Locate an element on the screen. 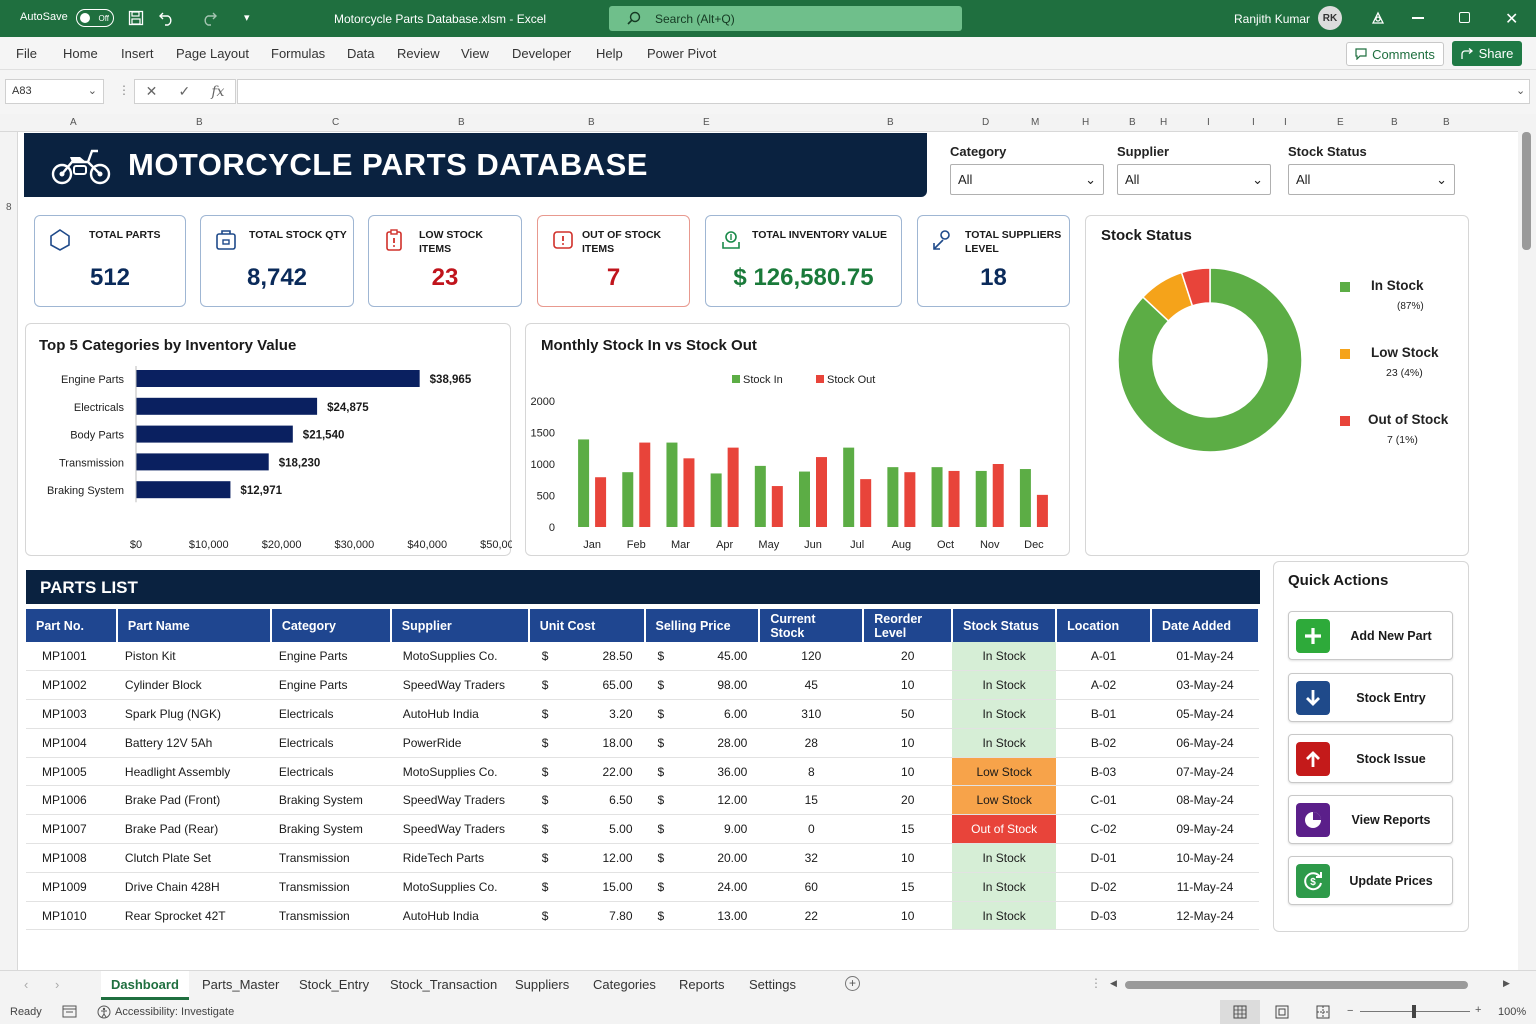 Image resolution: width=1536 pixels, height=1024 pixels. table-cell: Piston Kit is located at coordinates (193, 657).